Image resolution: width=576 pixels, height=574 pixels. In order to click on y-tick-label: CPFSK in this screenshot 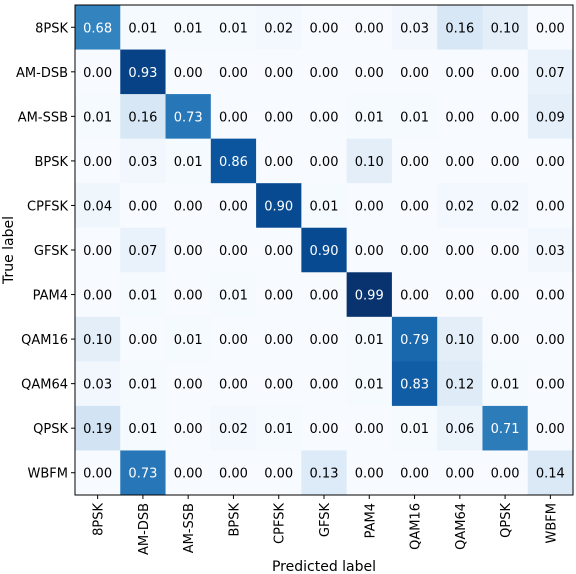, I will do `click(47, 206)`.